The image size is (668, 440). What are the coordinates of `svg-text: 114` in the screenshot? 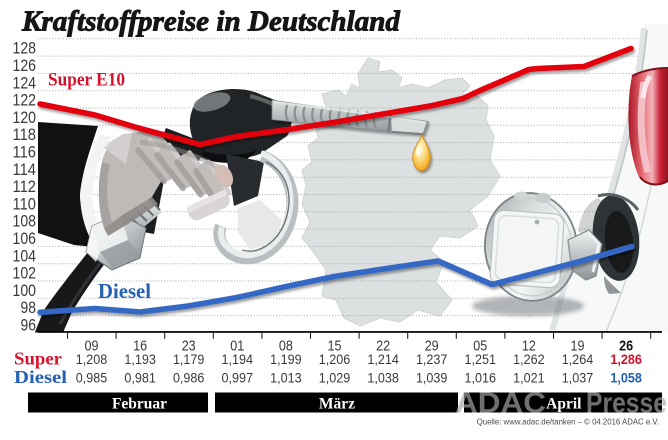 It's located at (25, 169).